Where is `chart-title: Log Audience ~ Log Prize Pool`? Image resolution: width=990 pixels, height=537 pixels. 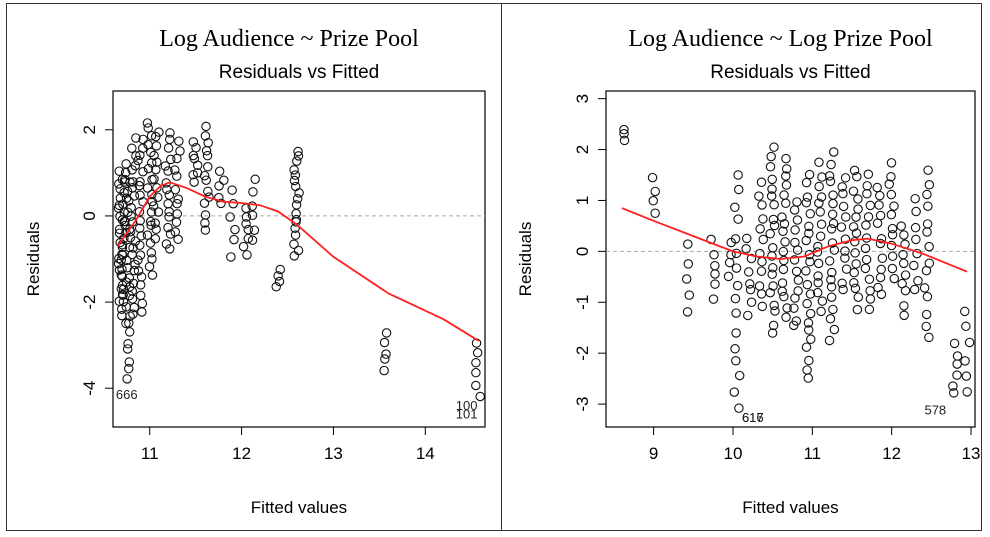
chart-title: Log Audience ~ Log Prize Pool is located at coordinates (780, 39).